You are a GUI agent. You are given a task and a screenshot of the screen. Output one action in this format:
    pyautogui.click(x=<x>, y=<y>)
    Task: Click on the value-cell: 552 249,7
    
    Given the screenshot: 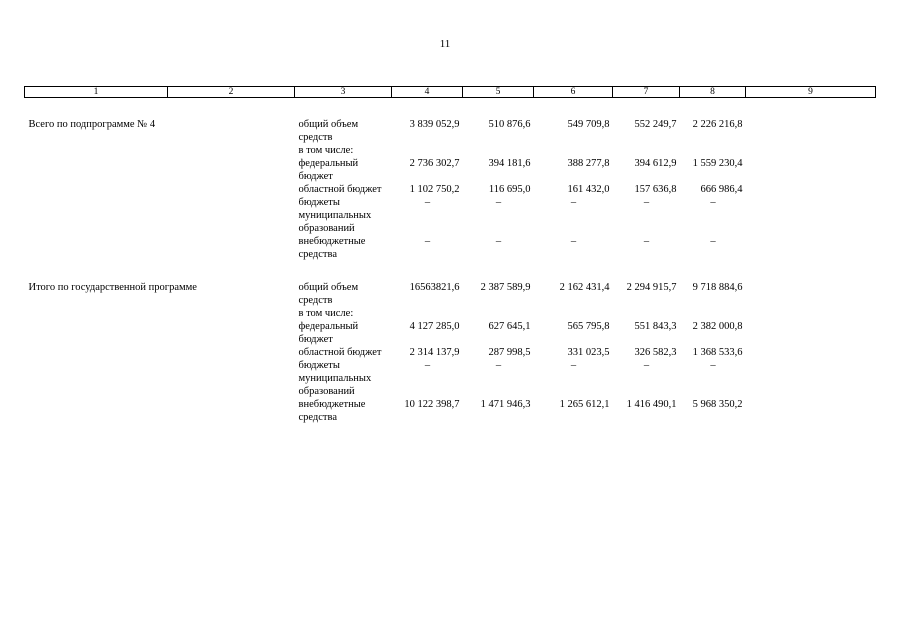 What is the action you would take?
    pyautogui.click(x=655, y=124)
    